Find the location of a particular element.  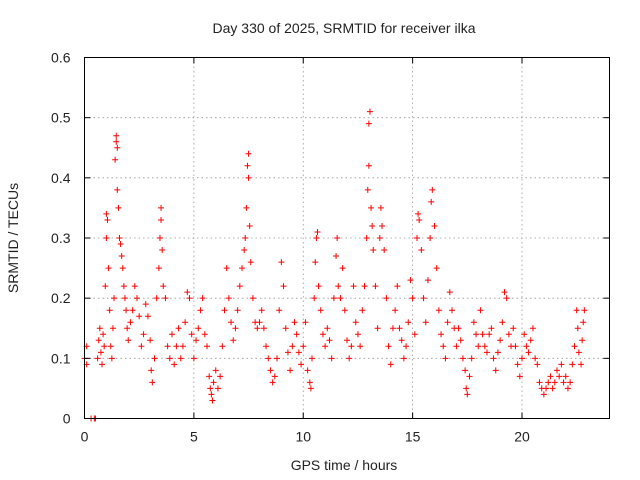

y-tick-label: 0.5 is located at coordinates (61, 118).